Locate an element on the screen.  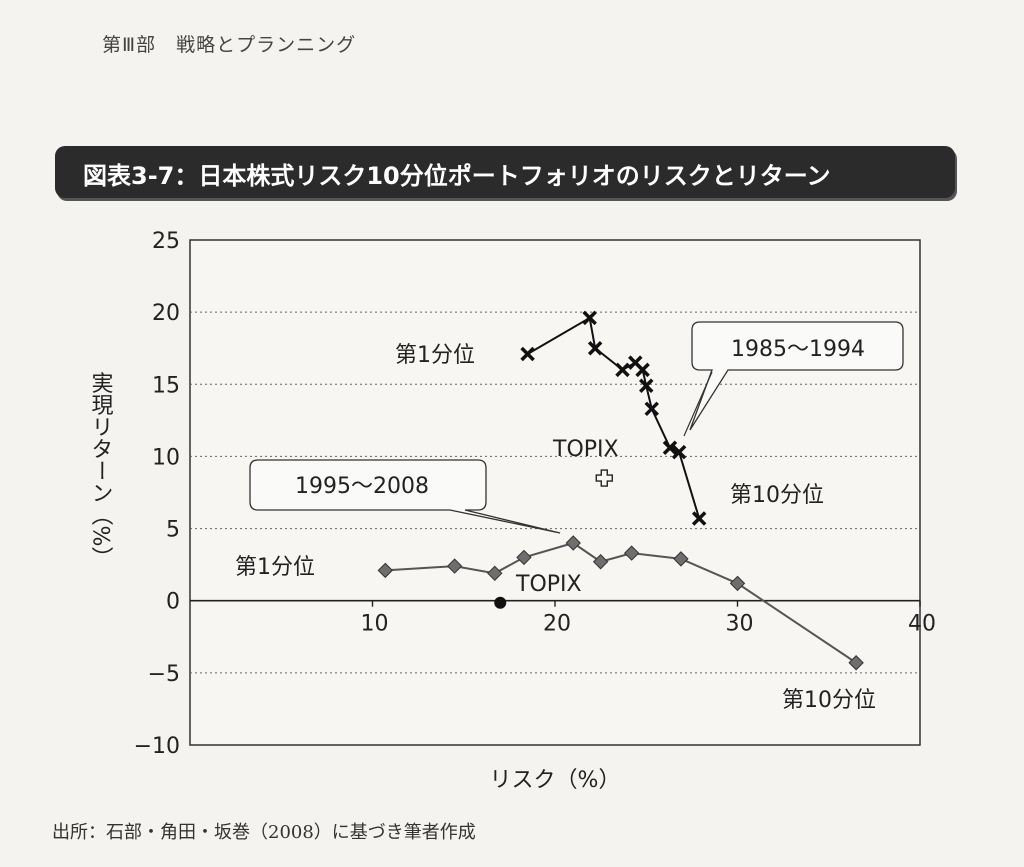
page-header: 第Ⅲ部 戦略とプランニング is located at coordinates (229, 45).